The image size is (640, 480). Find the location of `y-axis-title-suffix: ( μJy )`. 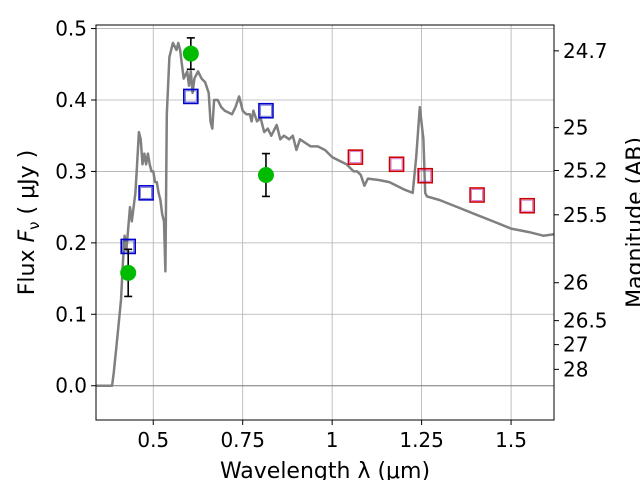

y-axis-title-suffix: ( μJy ) is located at coordinates (27, 186).